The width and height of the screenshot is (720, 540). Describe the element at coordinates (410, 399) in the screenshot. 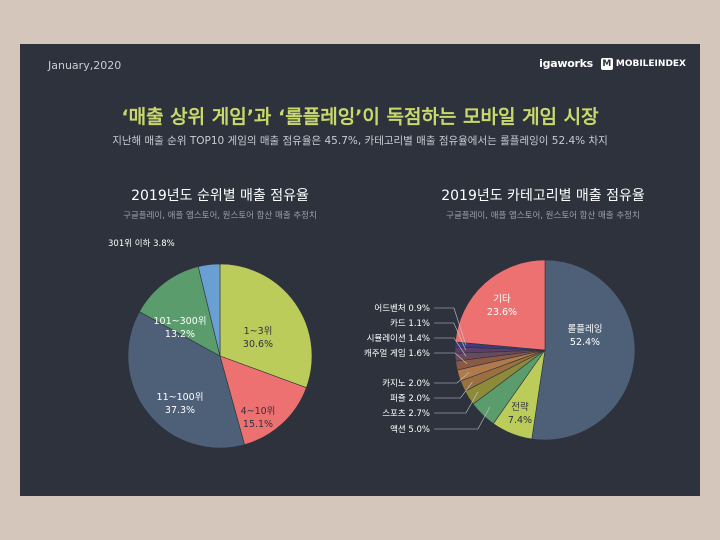

I see `pie1-label-4: 퍼즐 2.0%` at that location.